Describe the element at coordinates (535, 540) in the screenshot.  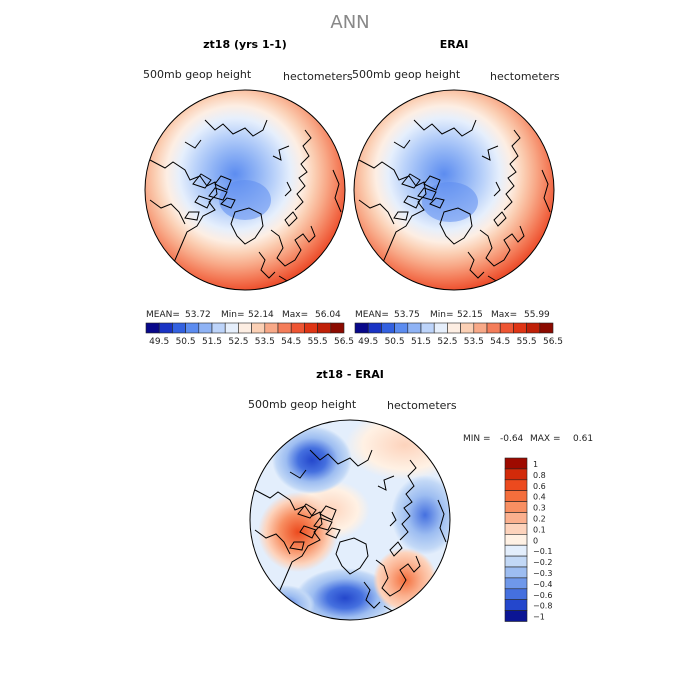
I see `panel-diff-colorbar-label: 0` at that location.